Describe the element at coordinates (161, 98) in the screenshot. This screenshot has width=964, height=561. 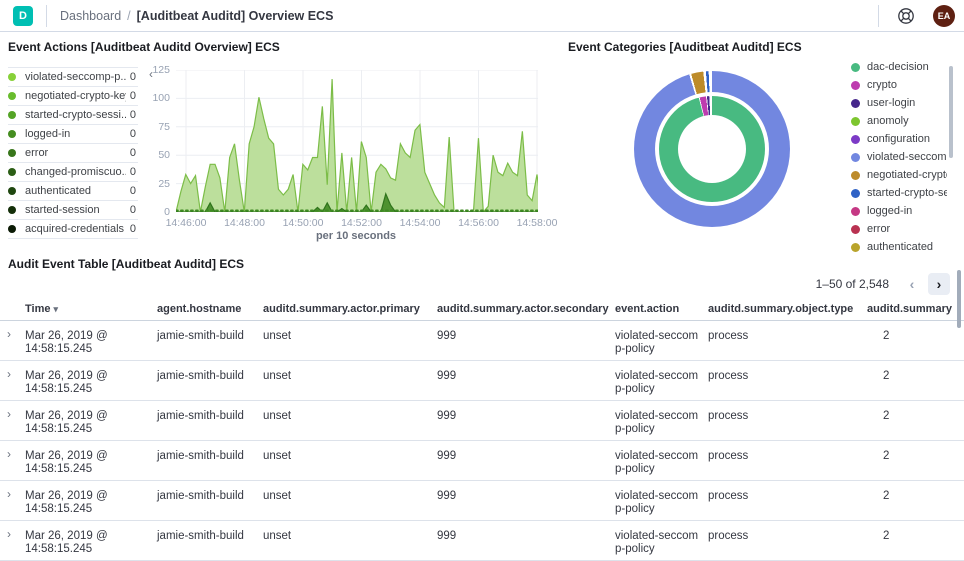
I see `y-axis-tick-label: 100` at that location.